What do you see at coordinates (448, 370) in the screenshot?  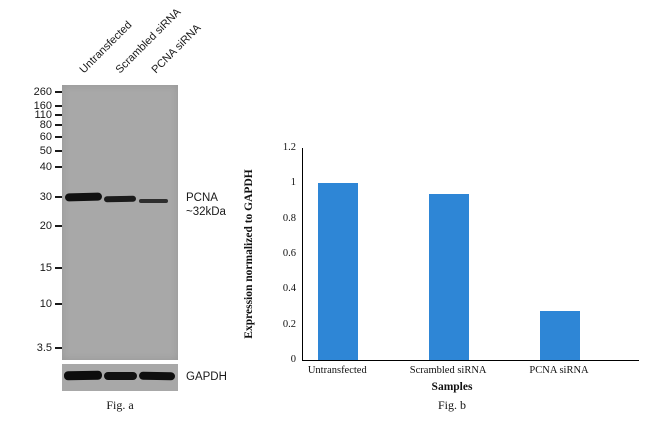 I see `x-tick-label: Scrambled siRNA` at bounding box center [448, 370].